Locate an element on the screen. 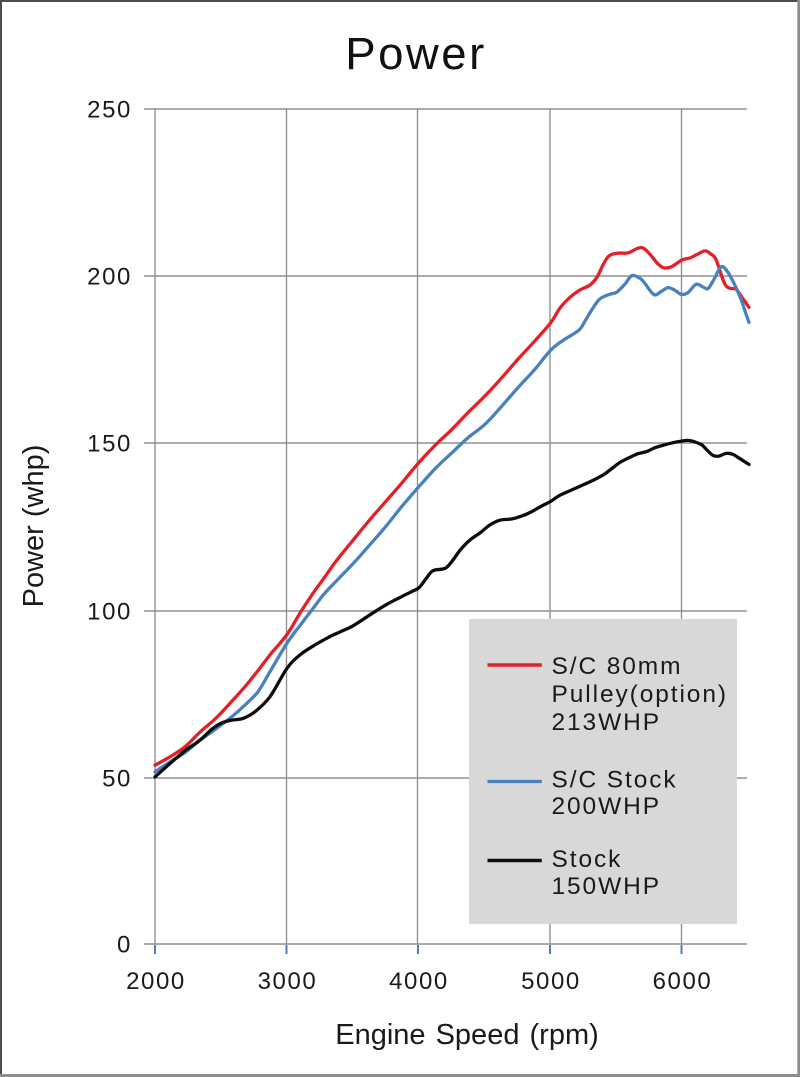  svg-text: 150 is located at coordinates (109, 444).